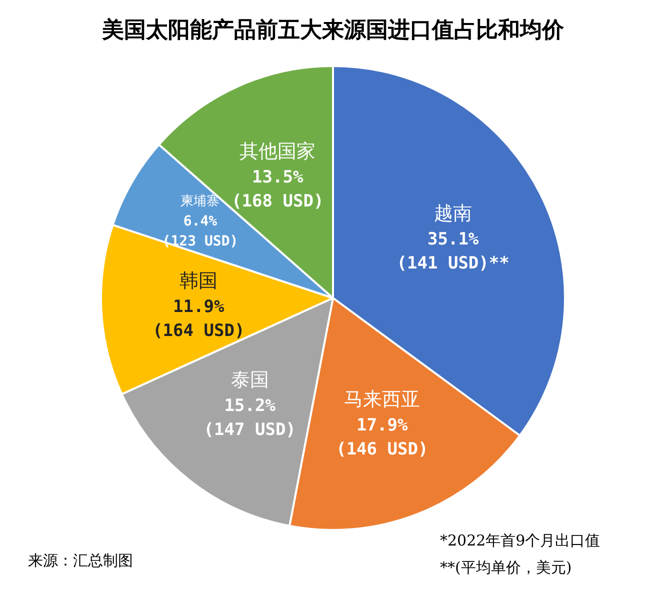  What do you see at coordinates (520, 541) in the screenshot?
I see `text: *2022年首9个月出口值` at bounding box center [520, 541].